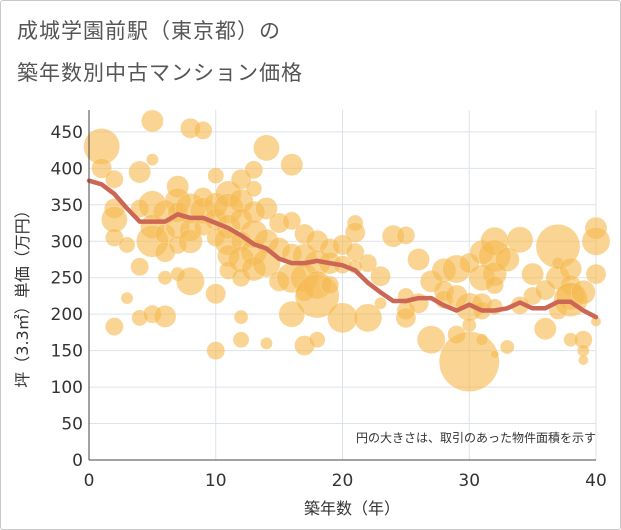  I want to click on chart-title-line2: 築年数別中古マンション価格, so click(160, 73).